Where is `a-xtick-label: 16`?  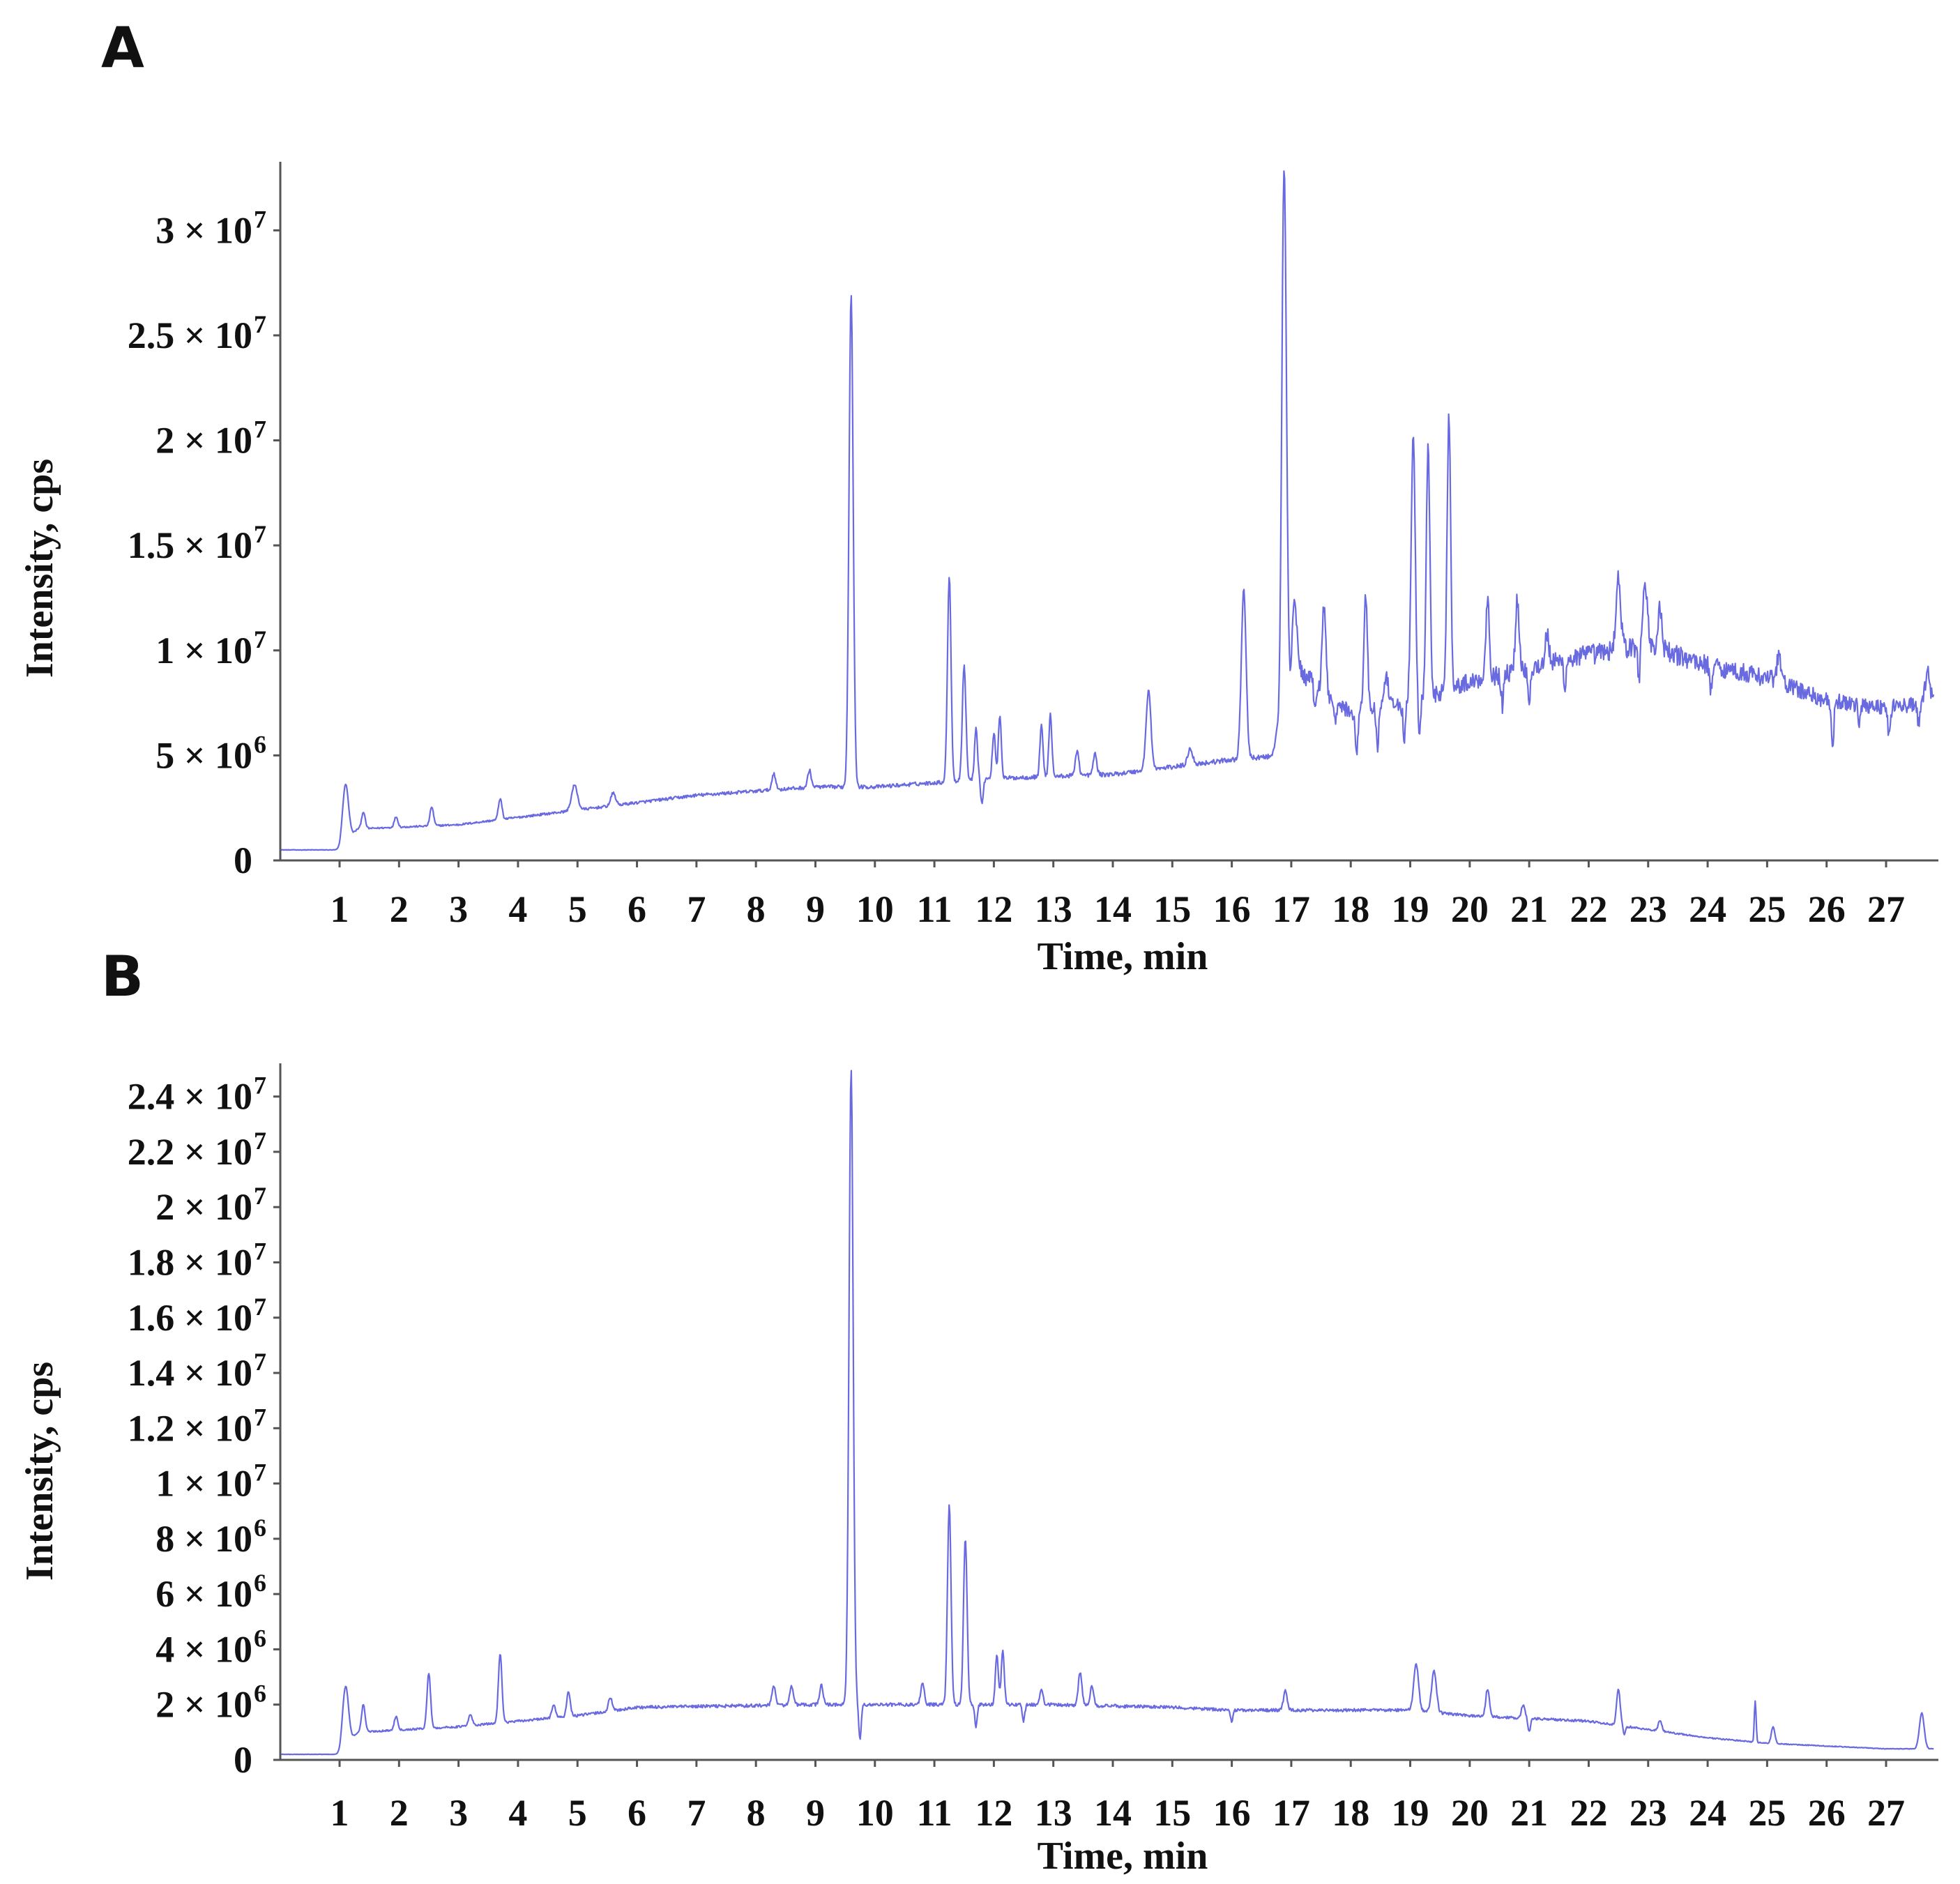
a-xtick-label: 16 is located at coordinates (1232, 909).